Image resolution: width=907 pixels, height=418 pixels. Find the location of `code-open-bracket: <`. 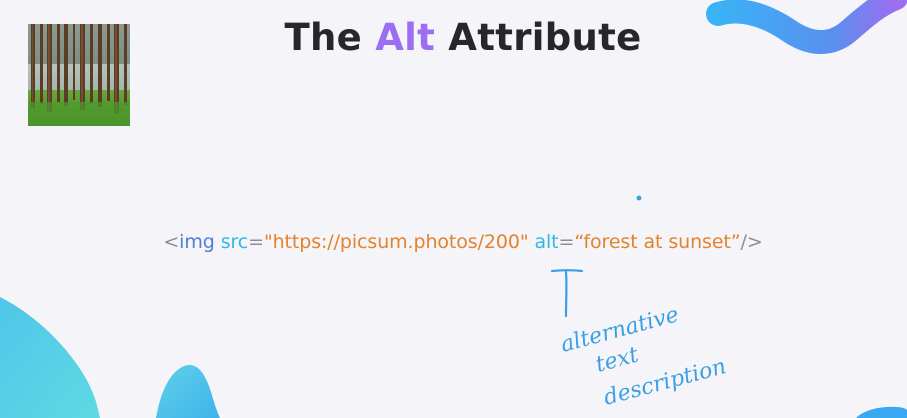

code-open-bracket: < is located at coordinates (171, 242).